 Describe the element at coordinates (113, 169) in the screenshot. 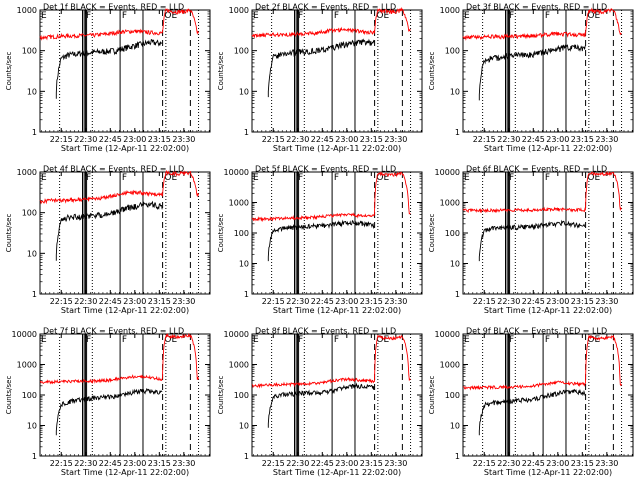

I see `chart-title: Det 4f BLACK = Events, RED = LLD` at that location.